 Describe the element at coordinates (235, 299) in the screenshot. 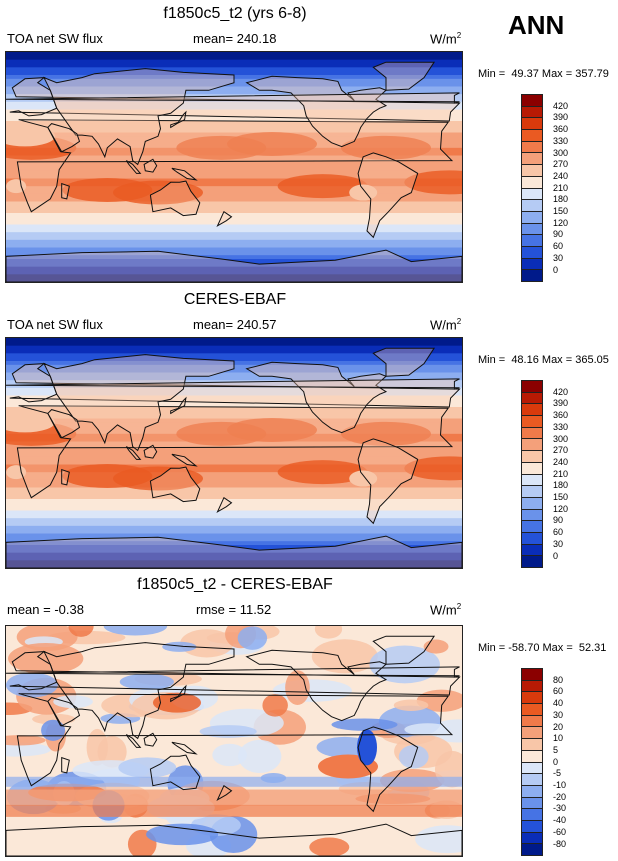

I see `panel2-title: CERES-EBAF` at that location.